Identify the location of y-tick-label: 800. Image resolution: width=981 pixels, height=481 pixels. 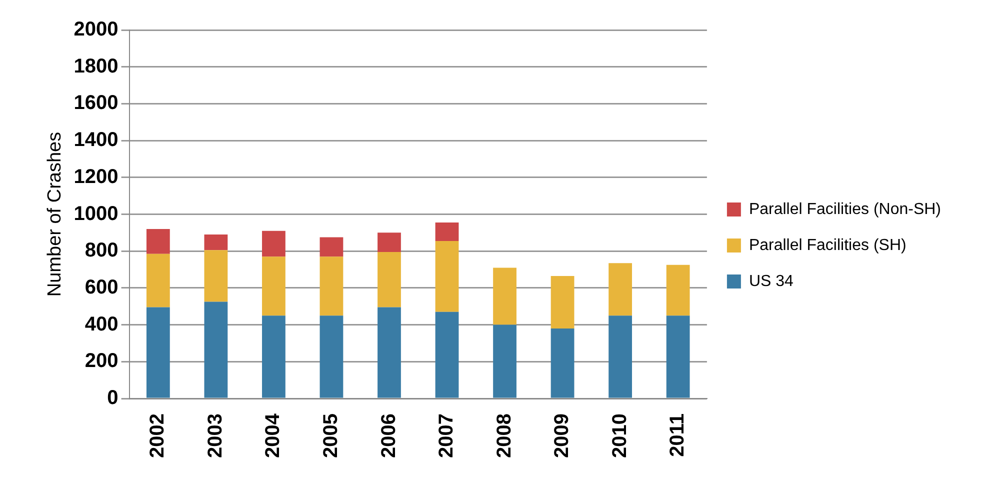
(101, 251).